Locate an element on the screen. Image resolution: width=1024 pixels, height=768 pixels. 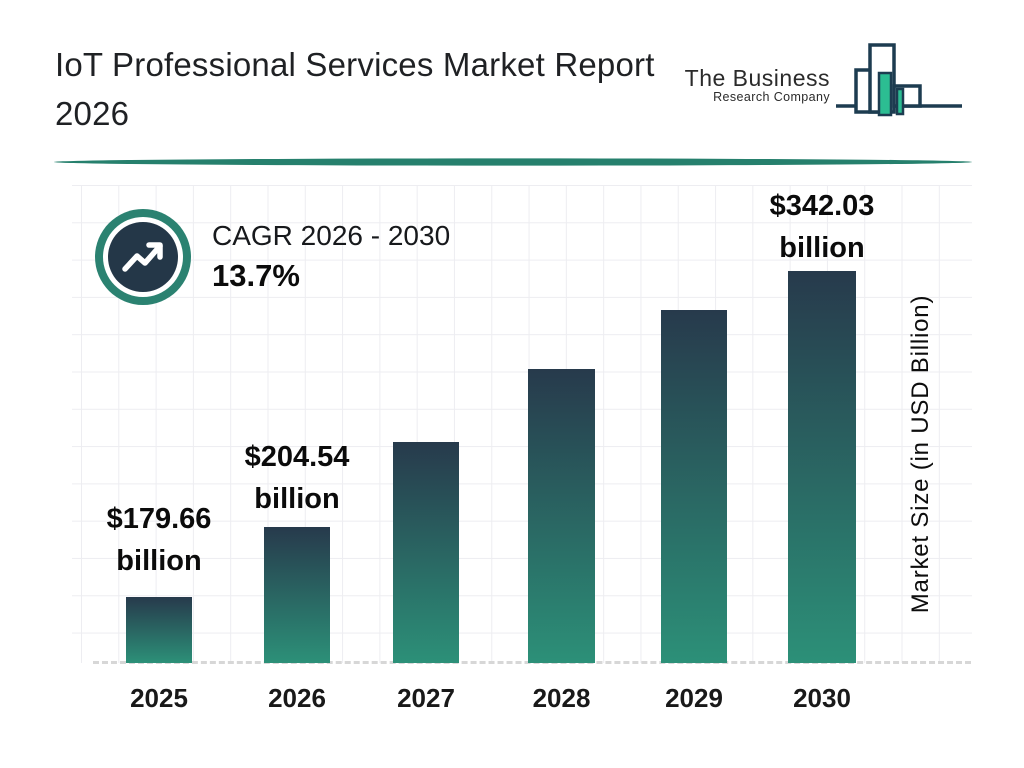
value-label-2025: $179.66 billion is located at coordinates (159, 540).